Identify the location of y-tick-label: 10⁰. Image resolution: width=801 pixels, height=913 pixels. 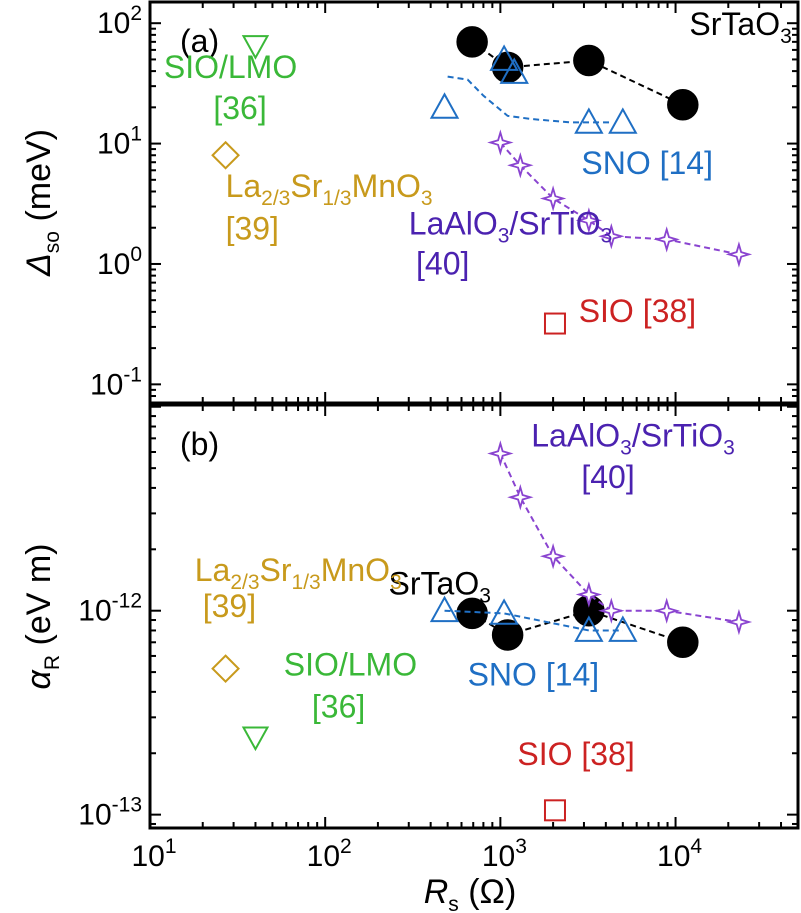
(119, 262).